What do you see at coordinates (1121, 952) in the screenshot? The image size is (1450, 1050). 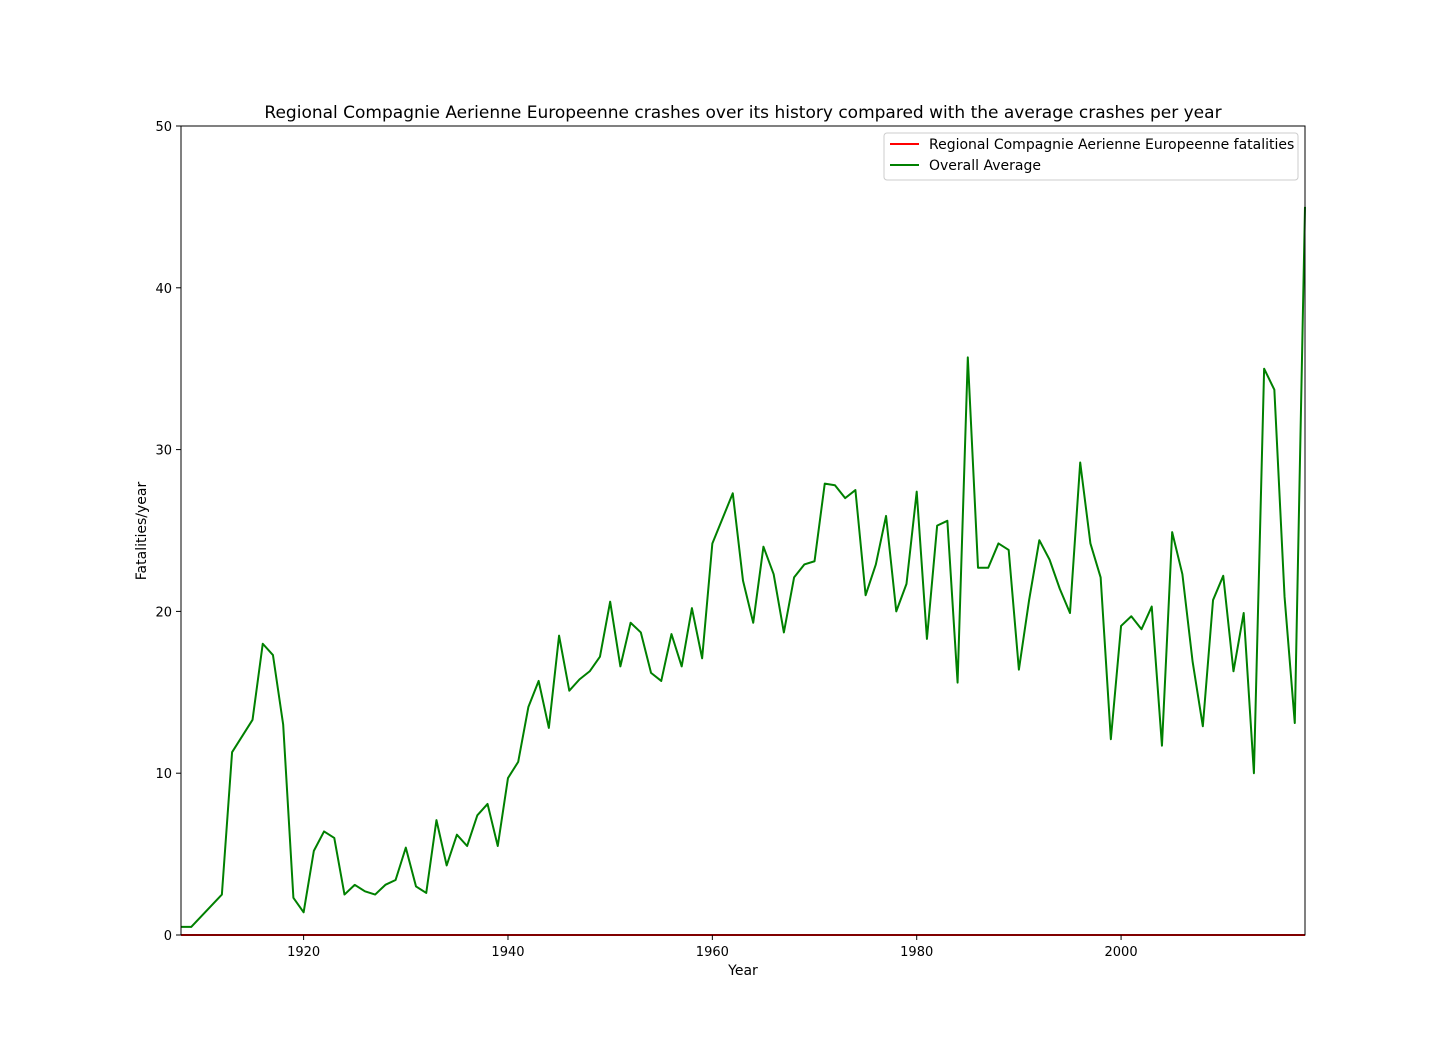 I see `x-tick-label: 2000` at bounding box center [1121, 952].